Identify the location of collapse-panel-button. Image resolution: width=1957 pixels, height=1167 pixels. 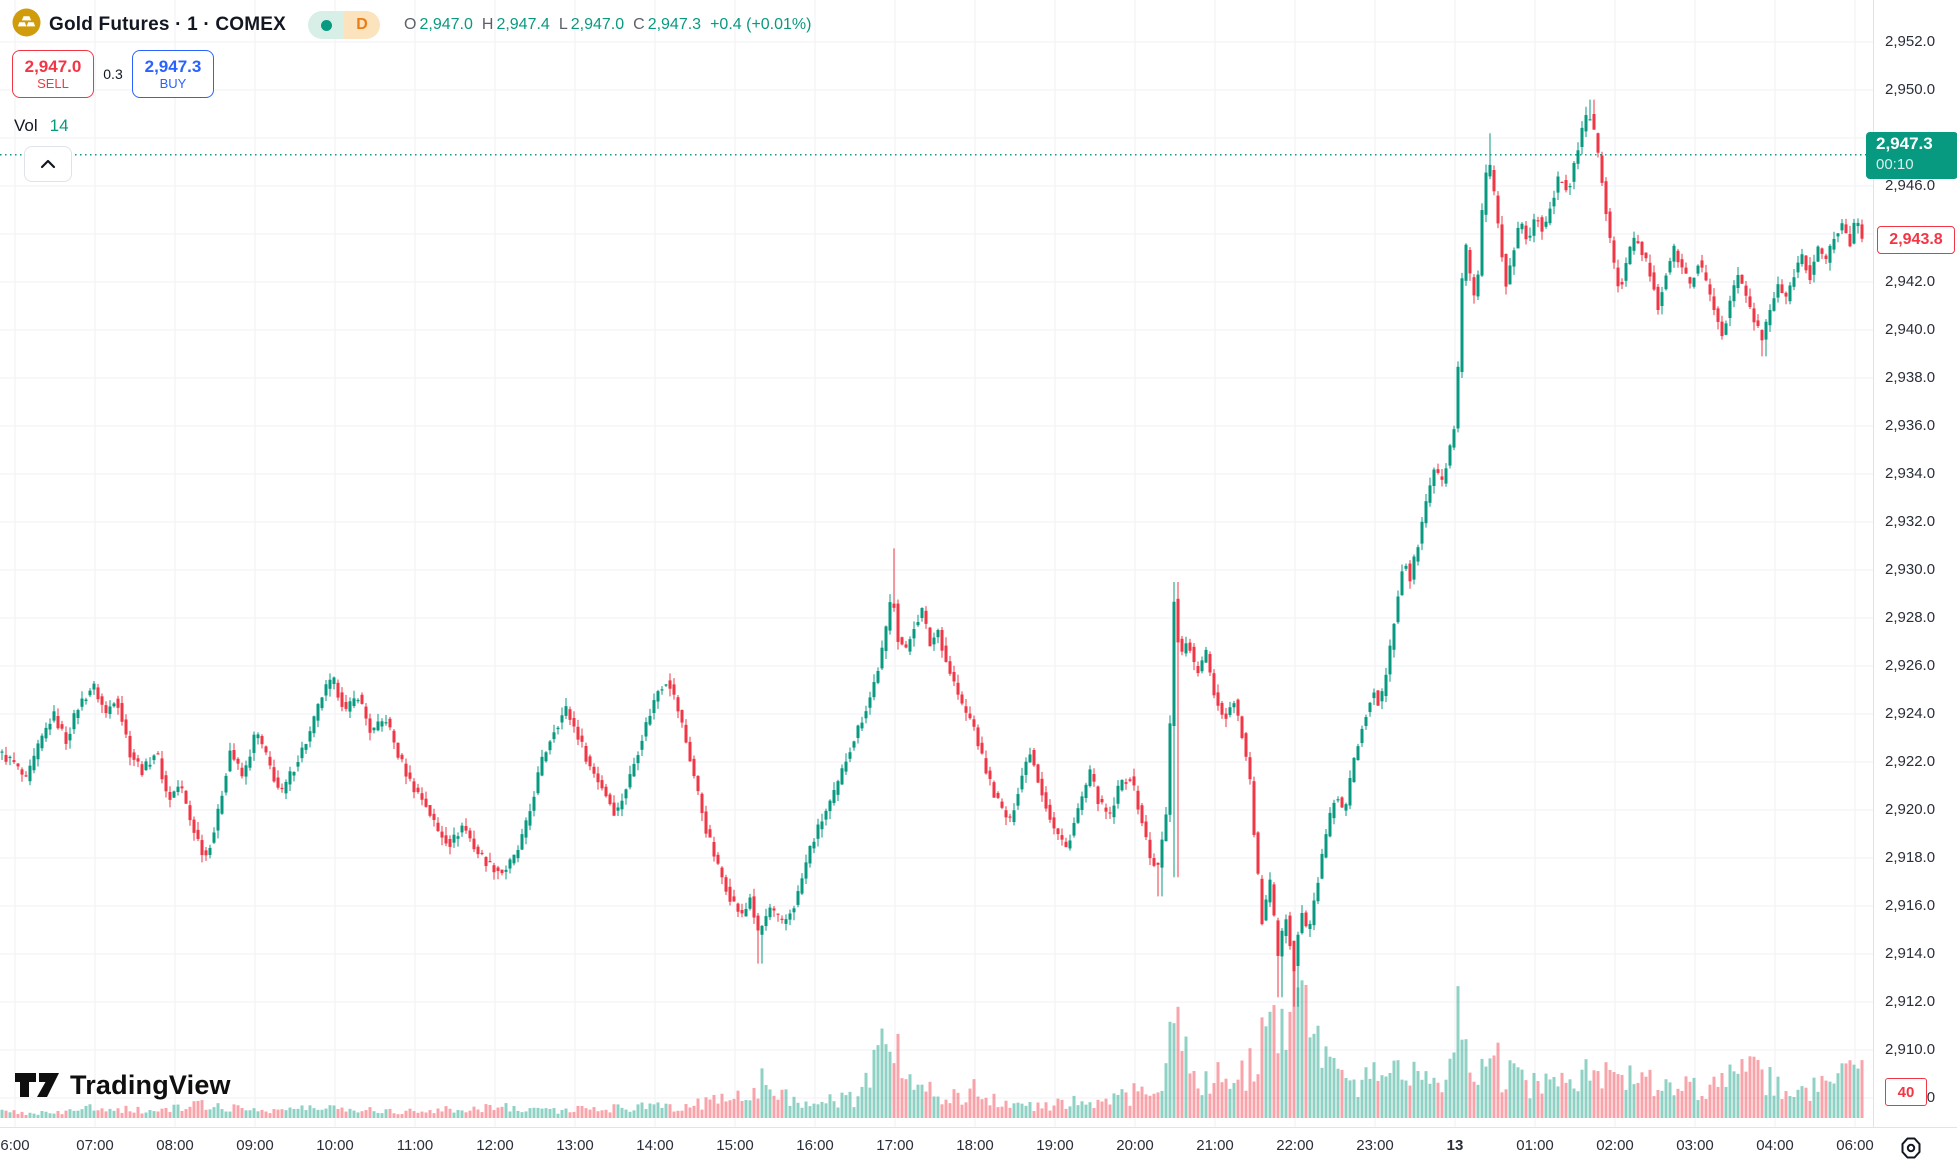
(48, 164).